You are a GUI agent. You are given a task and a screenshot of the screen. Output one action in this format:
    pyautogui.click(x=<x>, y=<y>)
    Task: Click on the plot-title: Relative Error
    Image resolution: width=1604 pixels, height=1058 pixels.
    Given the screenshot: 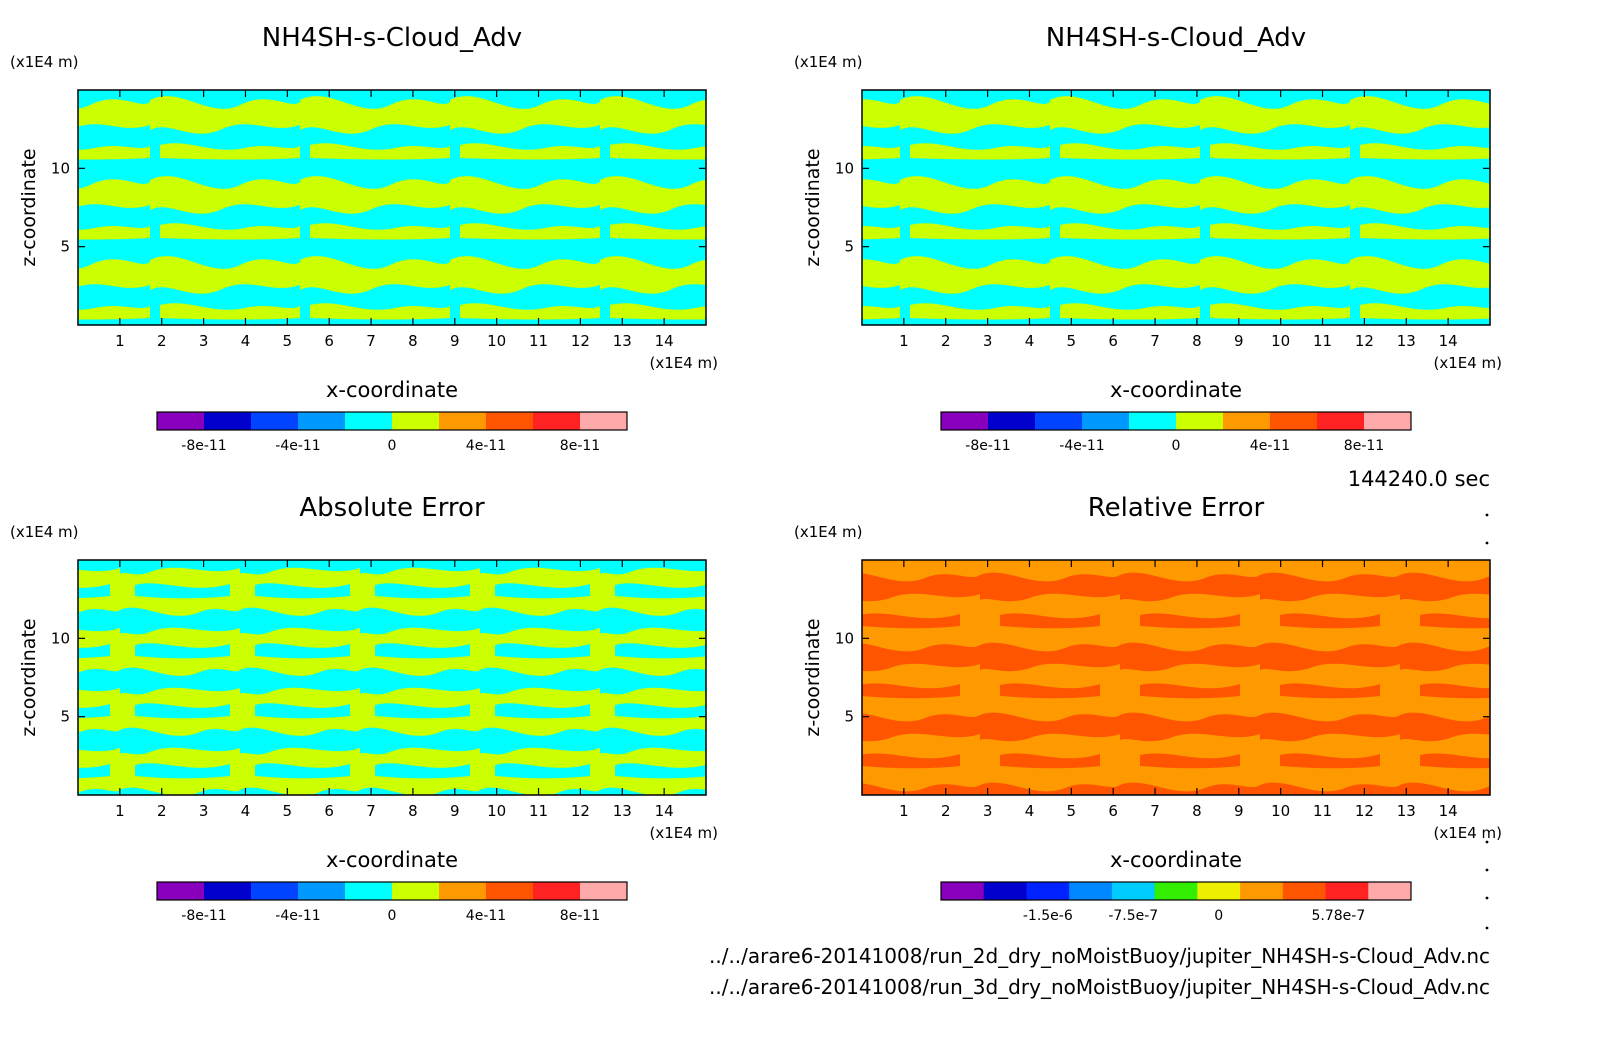 What is the action you would take?
    pyautogui.click(x=1176, y=508)
    